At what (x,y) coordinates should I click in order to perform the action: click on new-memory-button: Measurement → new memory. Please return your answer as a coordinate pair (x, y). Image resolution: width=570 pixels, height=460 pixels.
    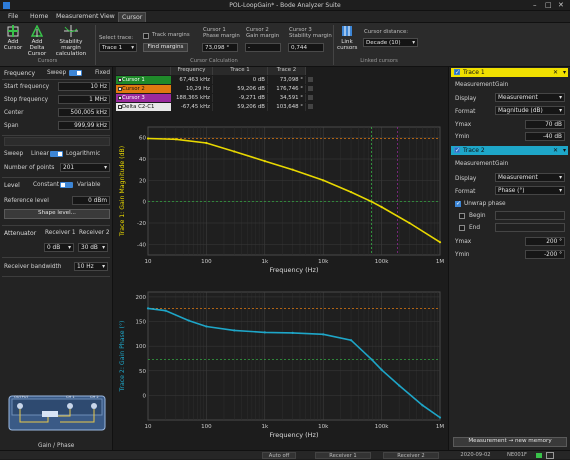
    Looking at the image, I should click on (510, 442).